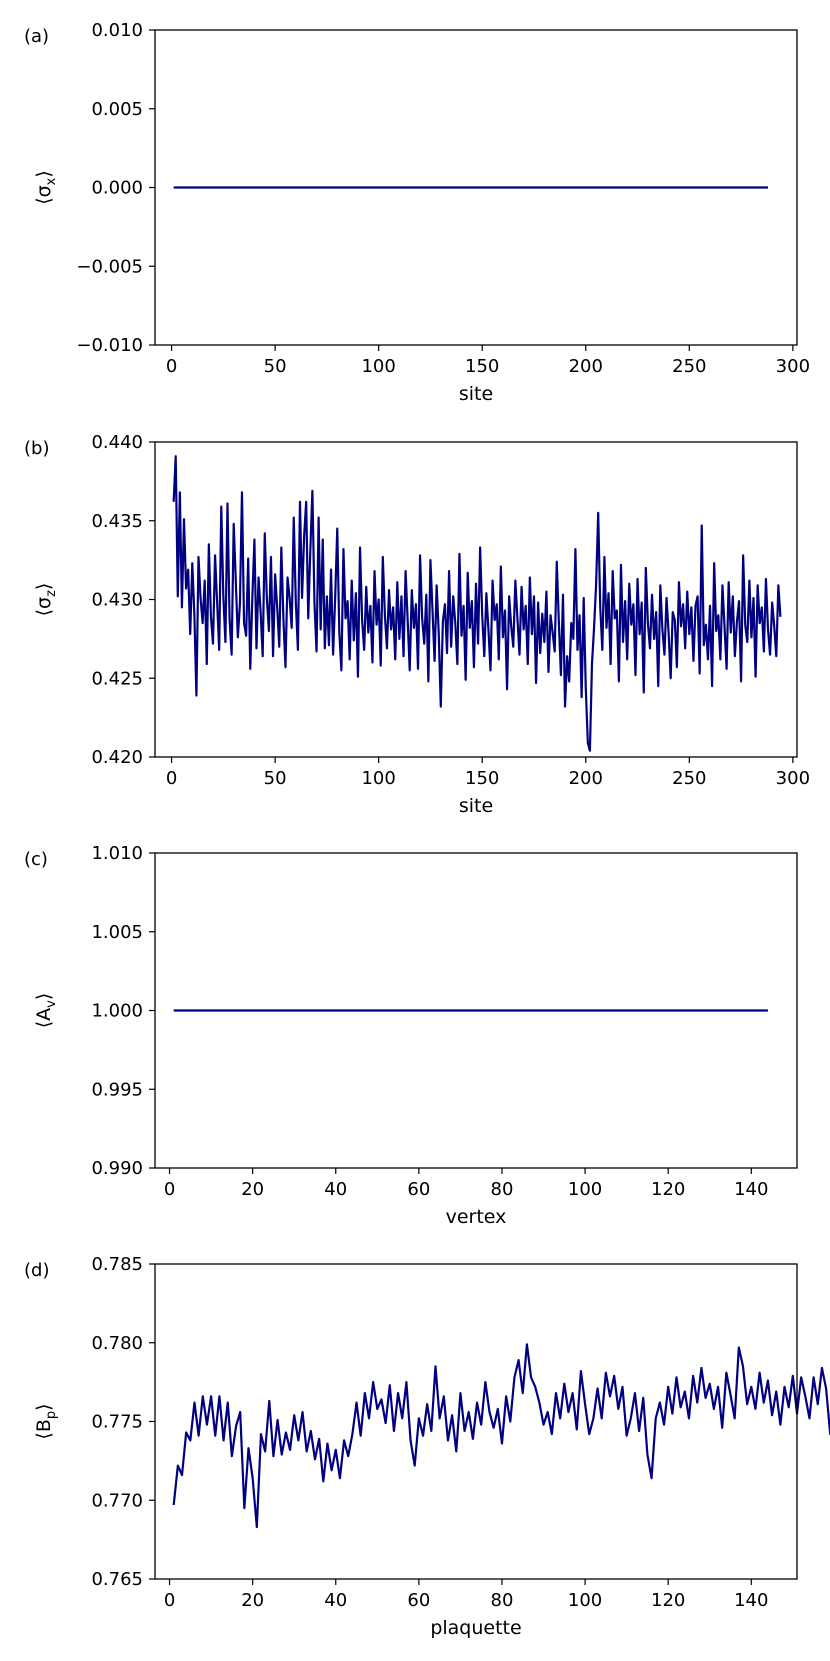  What do you see at coordinates (117, 1343) in the screenshot?
I see `y-tick-label: 0.780` at bounding box center [117, 1343].